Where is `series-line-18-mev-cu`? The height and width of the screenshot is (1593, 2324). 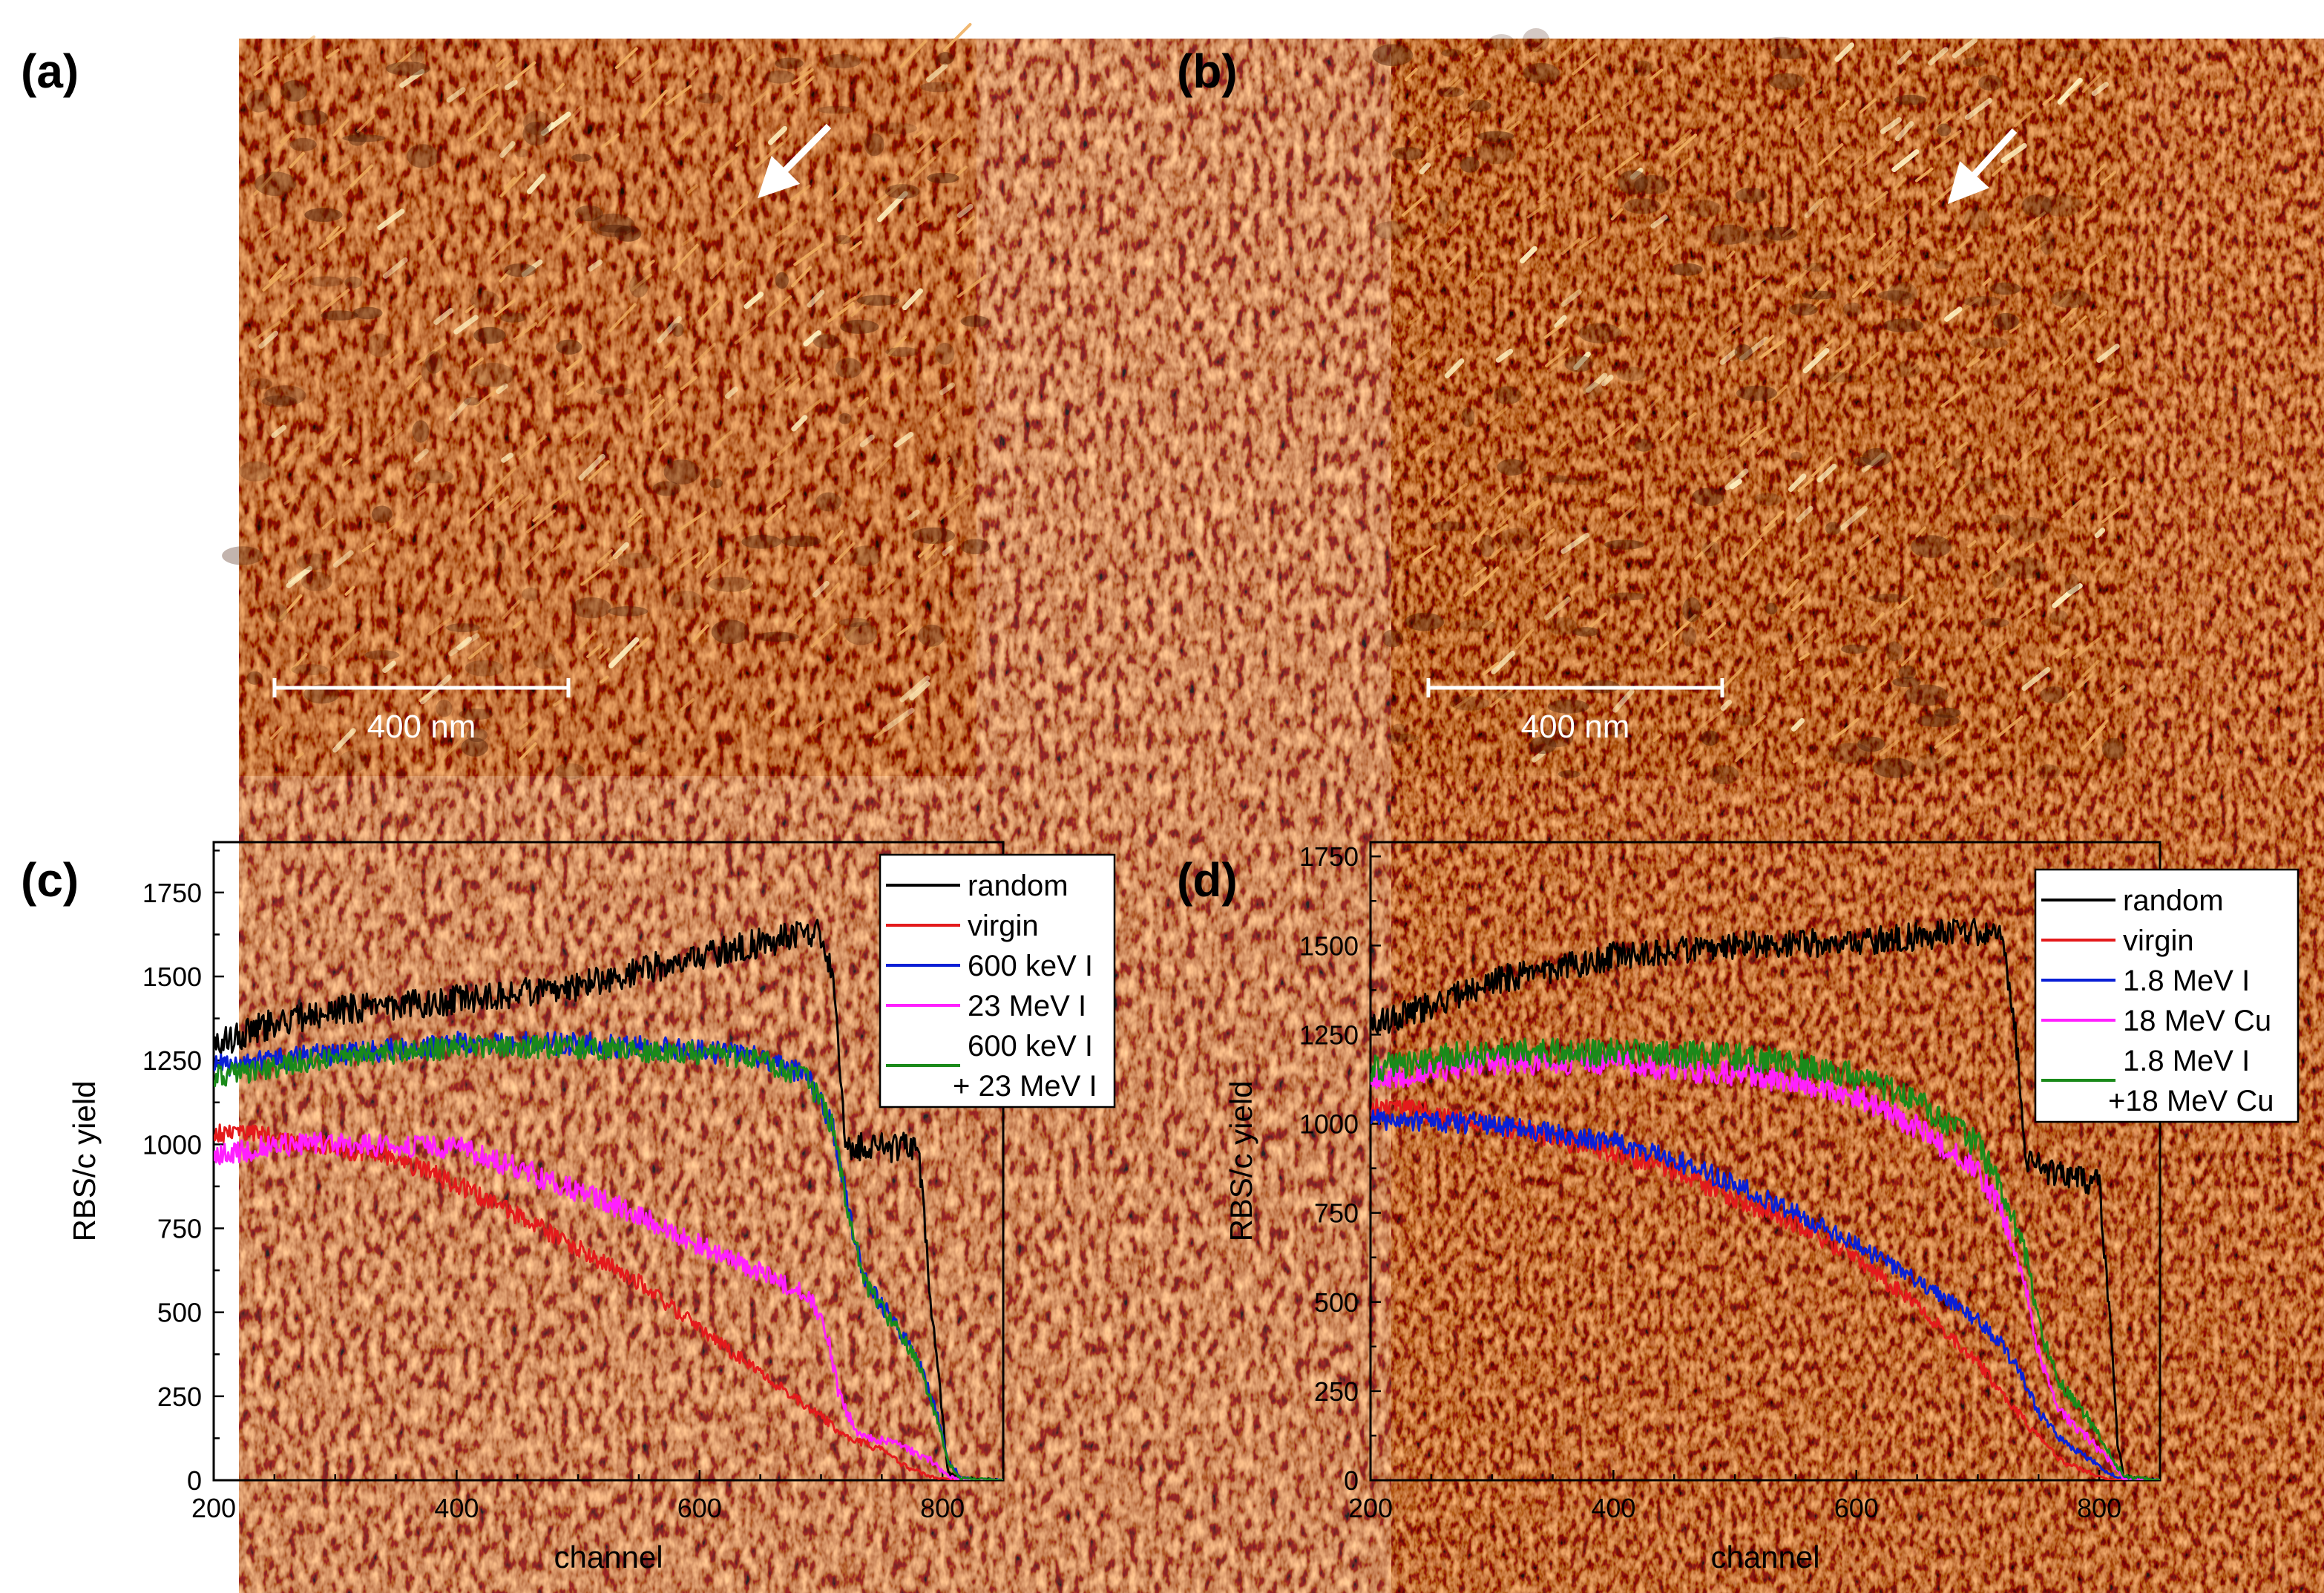 series-line-18-mev-cu is located at coordinates (1765, 1265).